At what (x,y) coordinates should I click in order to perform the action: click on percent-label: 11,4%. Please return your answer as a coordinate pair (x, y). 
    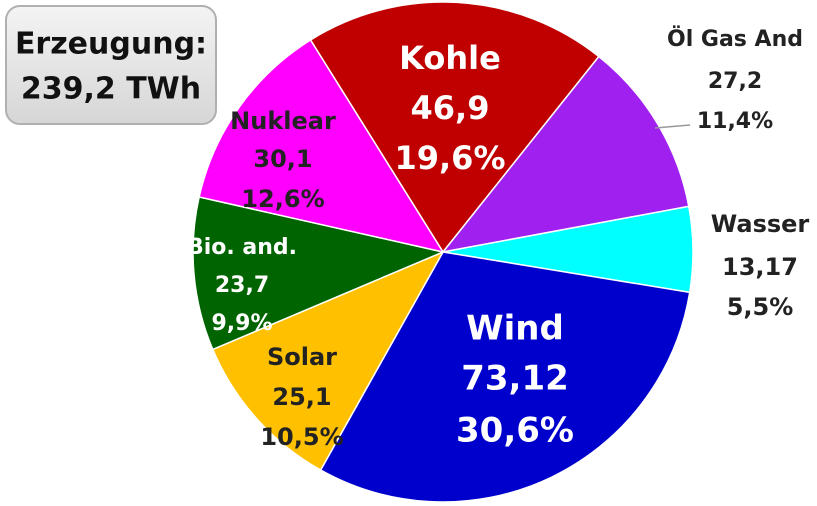
    Looking at the image, I should click on (735, 121).